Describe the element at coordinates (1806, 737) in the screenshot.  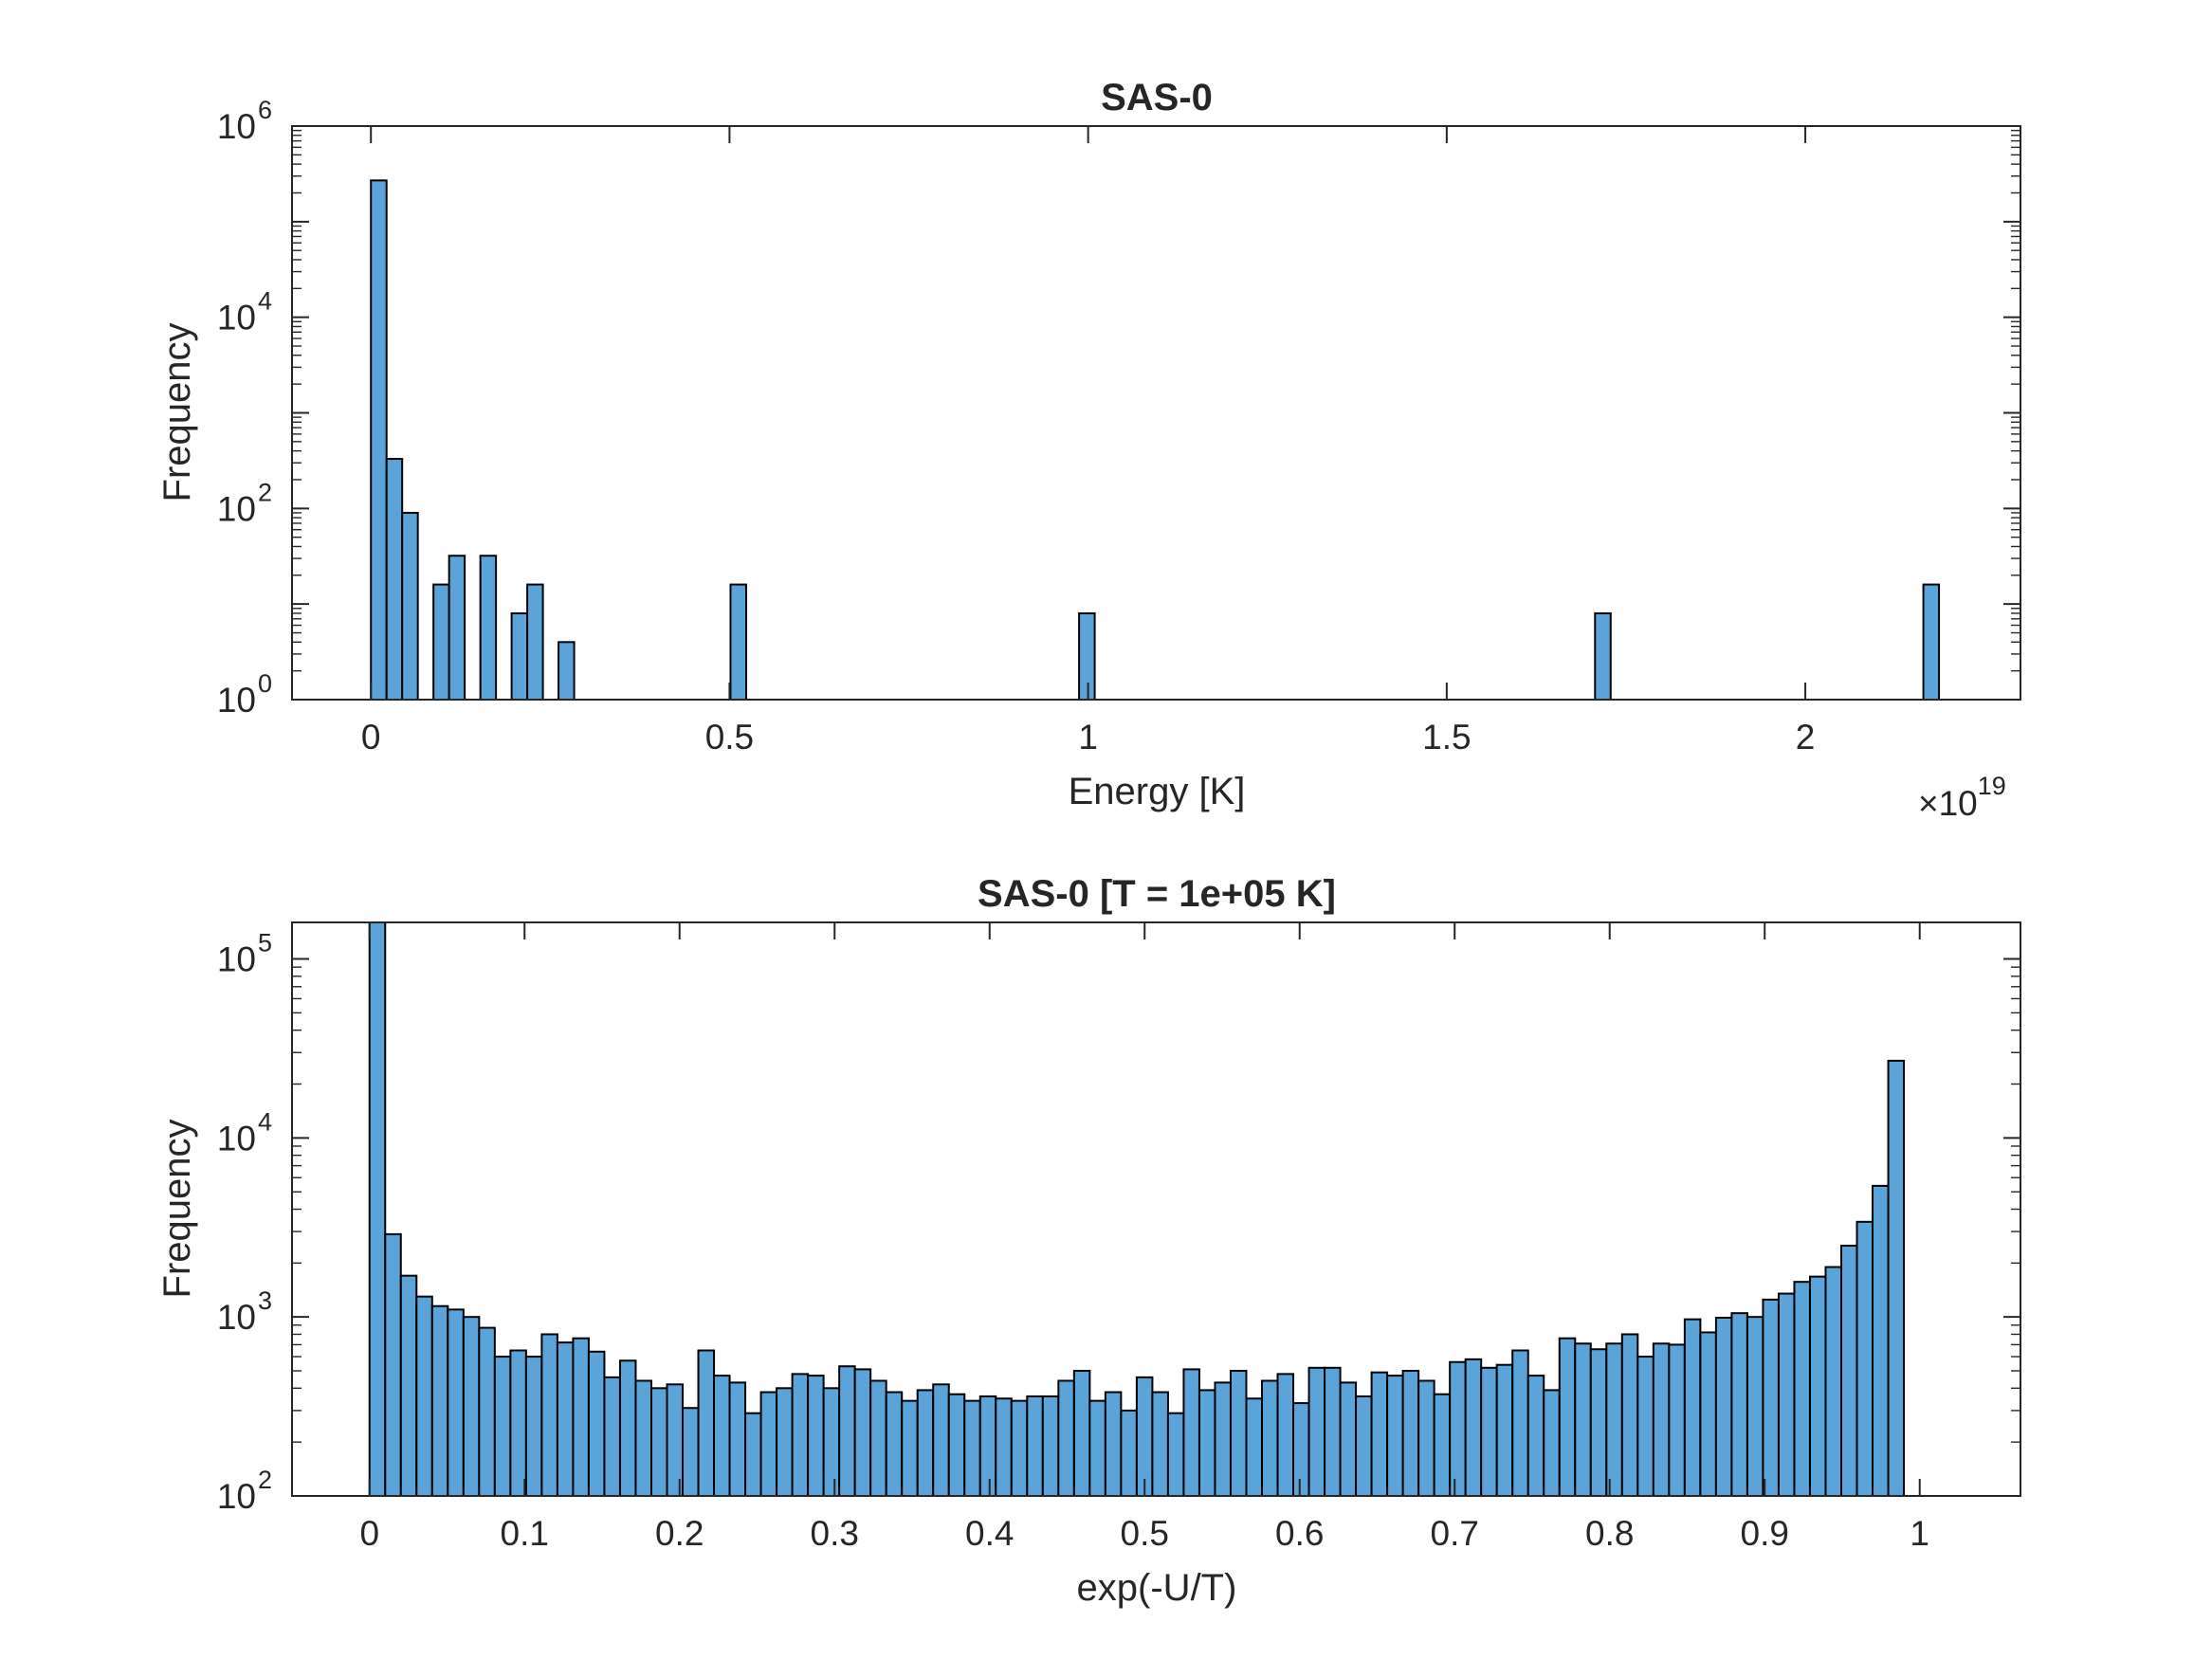
I see `x-tick-label: 2` at that location.